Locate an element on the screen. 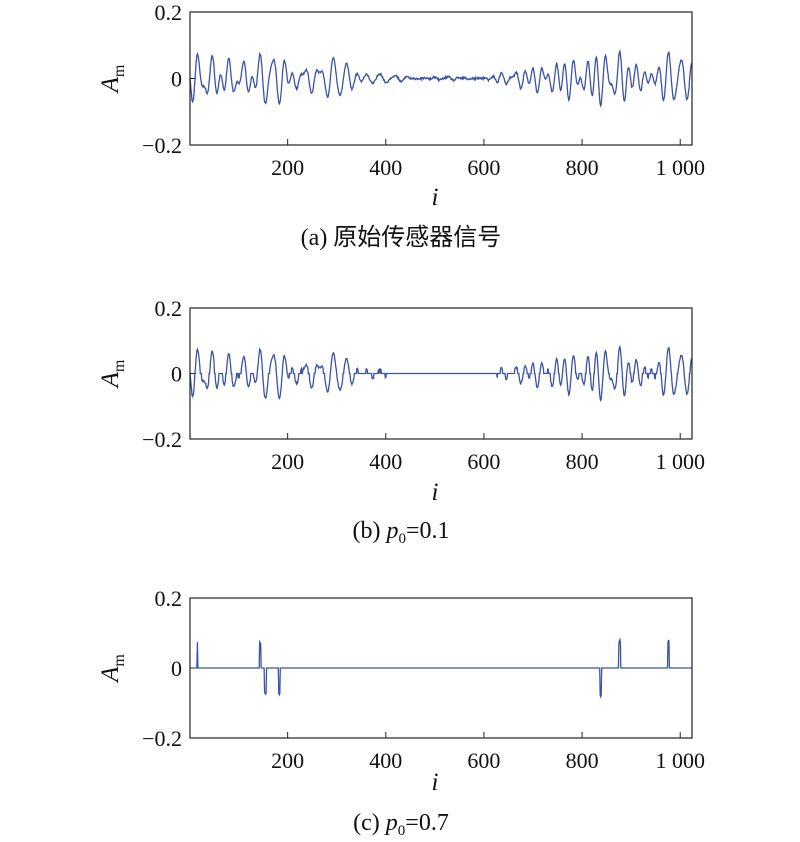 The height and width of the screenshot is (842, 800). y-axis-label-b: Am is located at coordinates (112, 374).